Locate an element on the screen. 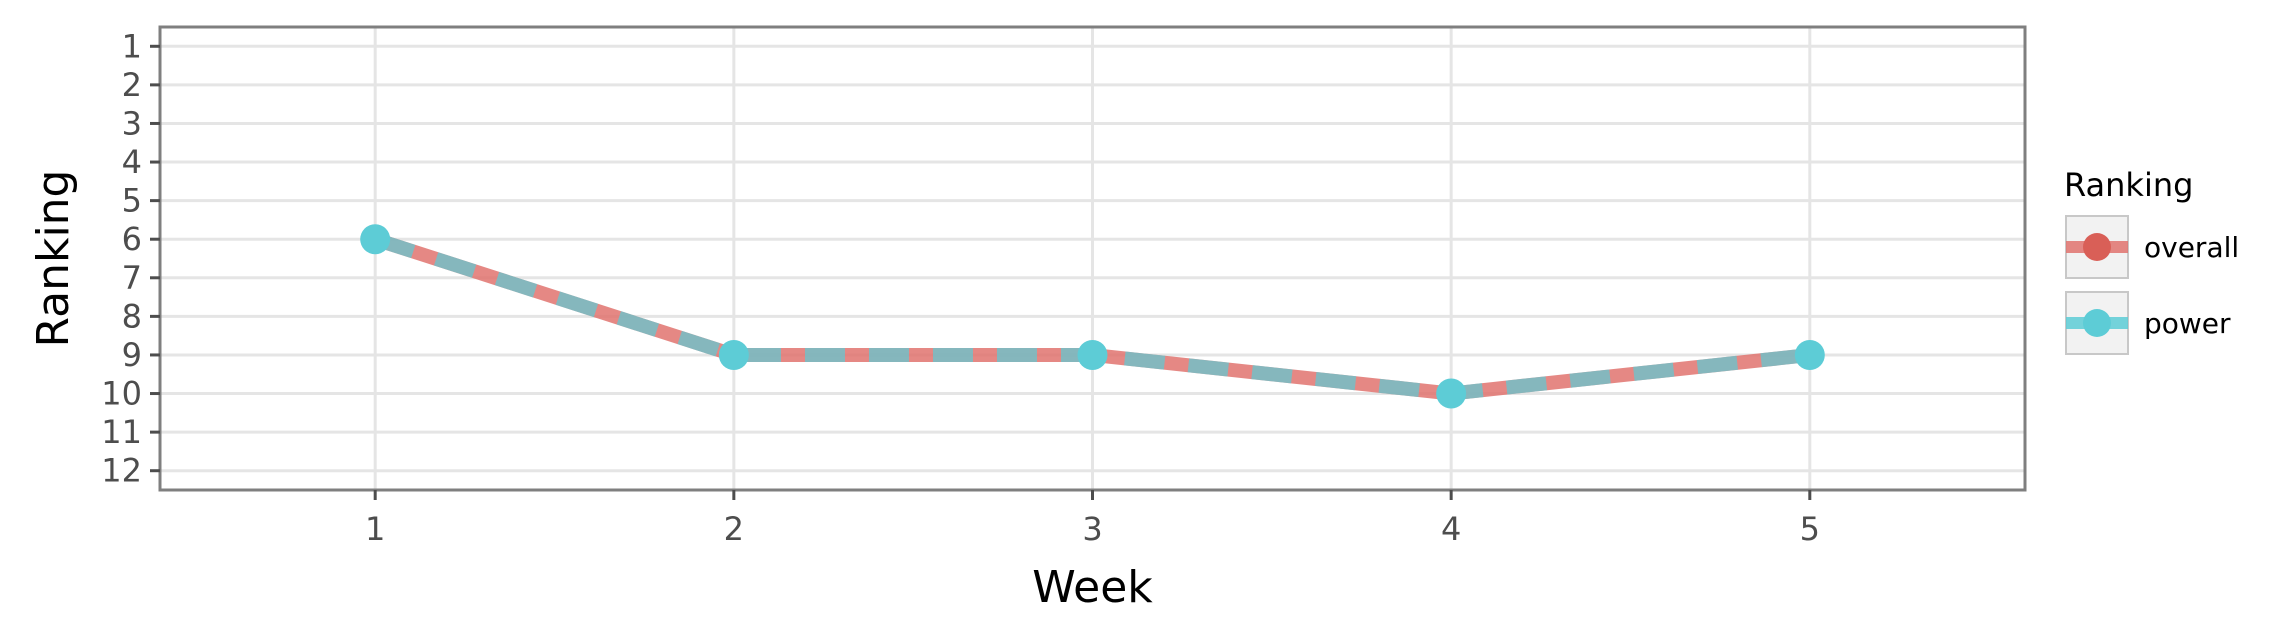 The image size is (2276, 642). x-tick-label: 3 is located at coordinates (1092, 529).